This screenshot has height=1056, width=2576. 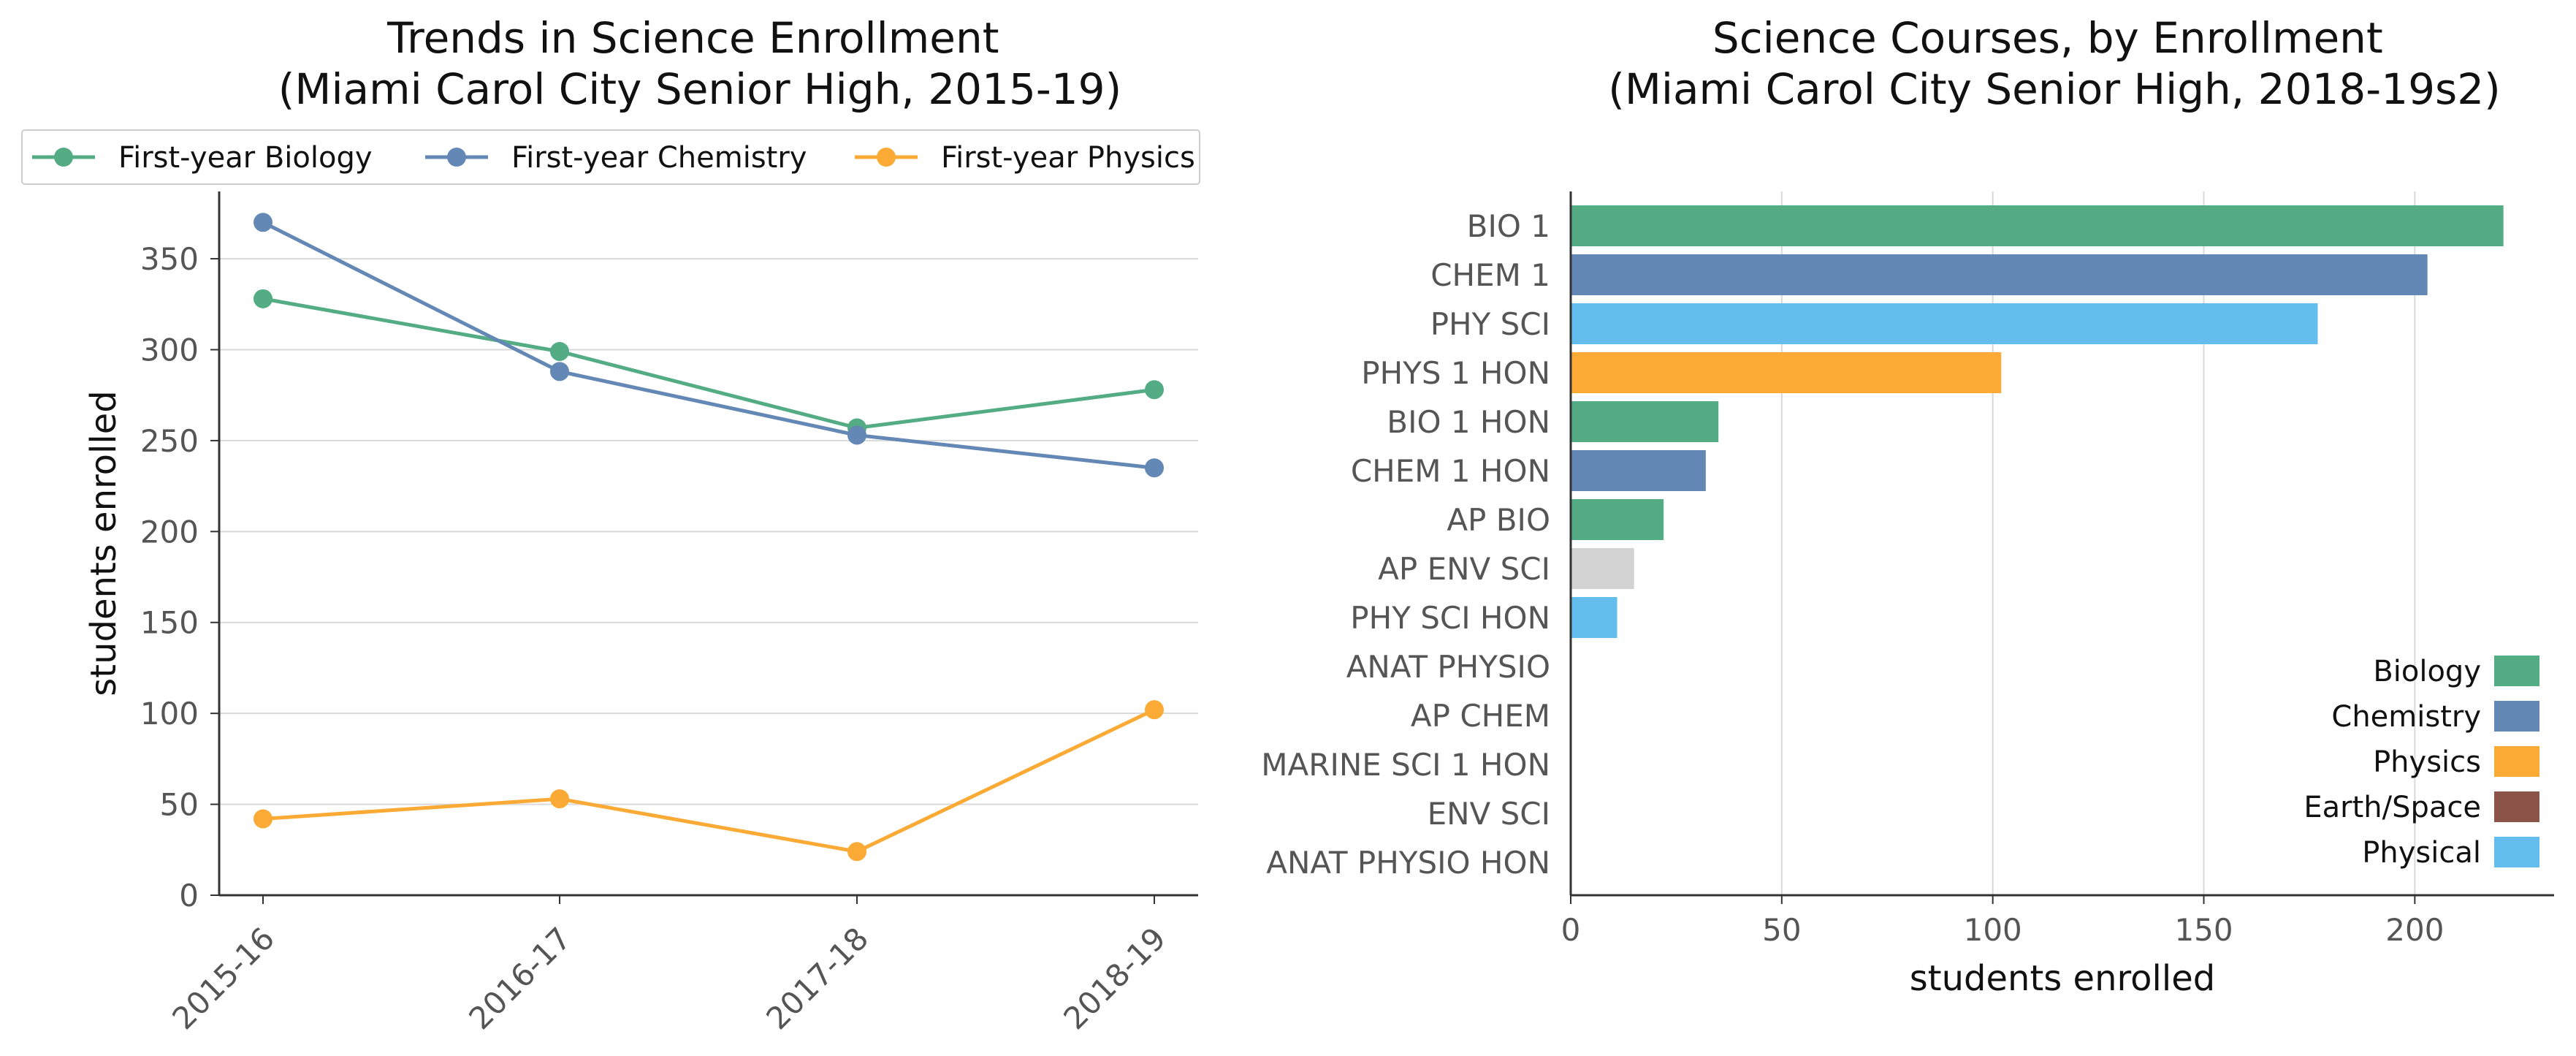 I want to click on category-label: ANAT PHYSIO HON, so click(x=1408, y=863).